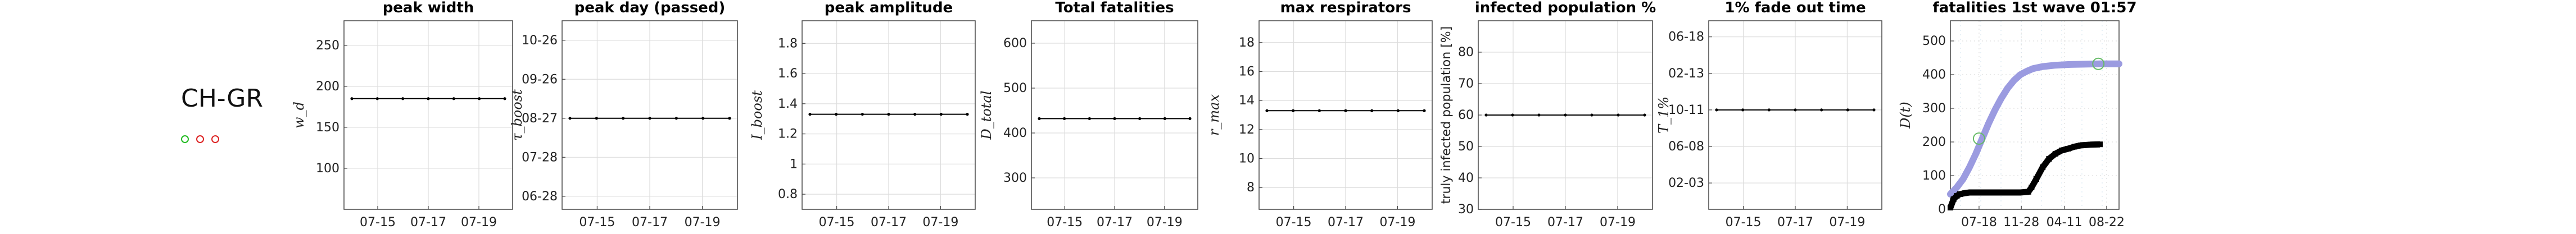  What do you see at coordinates (788, 74) in the screenshot?
I see `y-tick-label: 1.6` at bounding box center [788, 74].